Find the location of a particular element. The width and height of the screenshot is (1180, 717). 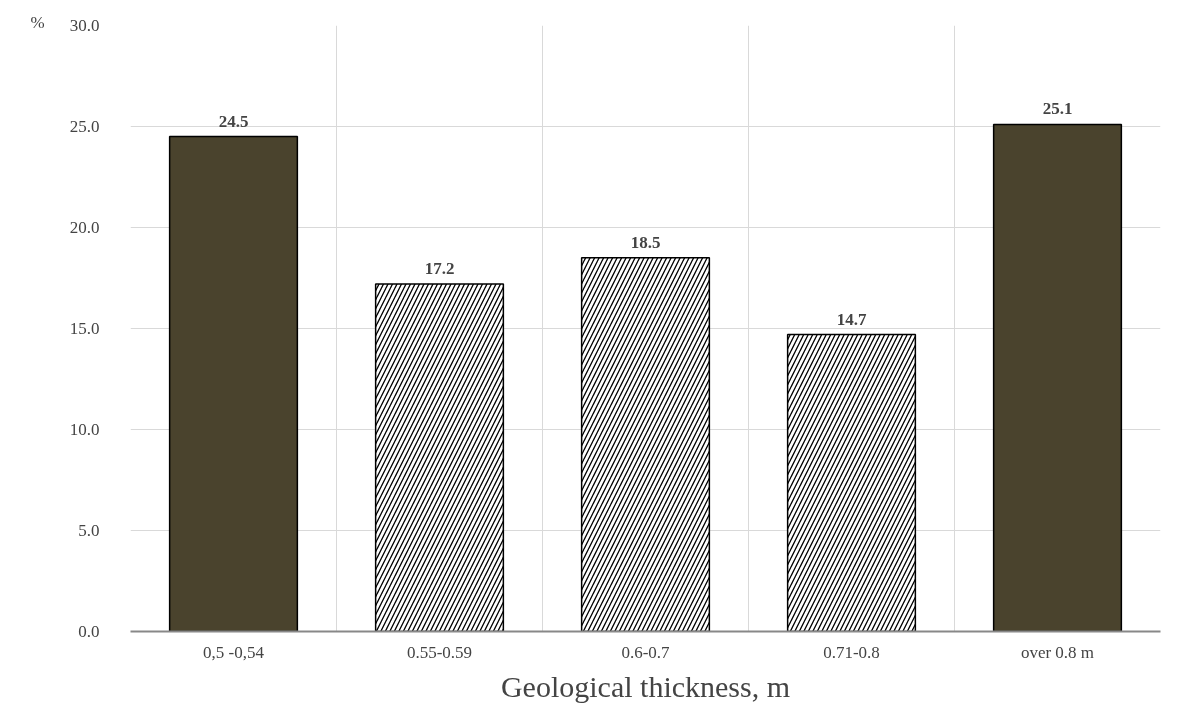

data-label: 17.2 is located at coordinates (439, 269).